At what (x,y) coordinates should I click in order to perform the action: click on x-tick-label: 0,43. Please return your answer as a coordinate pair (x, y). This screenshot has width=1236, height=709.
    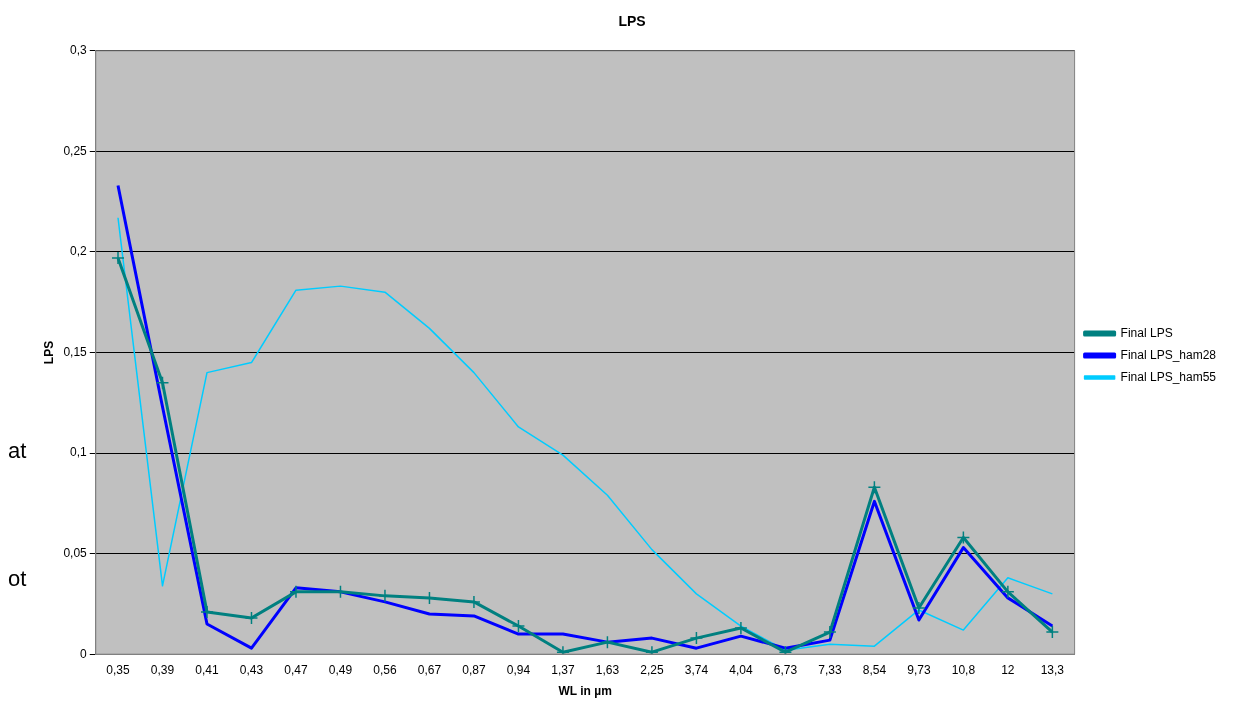
    Looking at the image, I should click on (251, 669).